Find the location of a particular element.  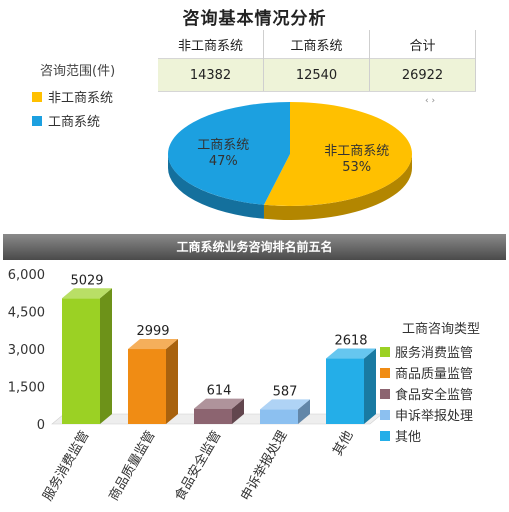

summary-header-cell: 非工商系统 is located at coordinates (211, 44).